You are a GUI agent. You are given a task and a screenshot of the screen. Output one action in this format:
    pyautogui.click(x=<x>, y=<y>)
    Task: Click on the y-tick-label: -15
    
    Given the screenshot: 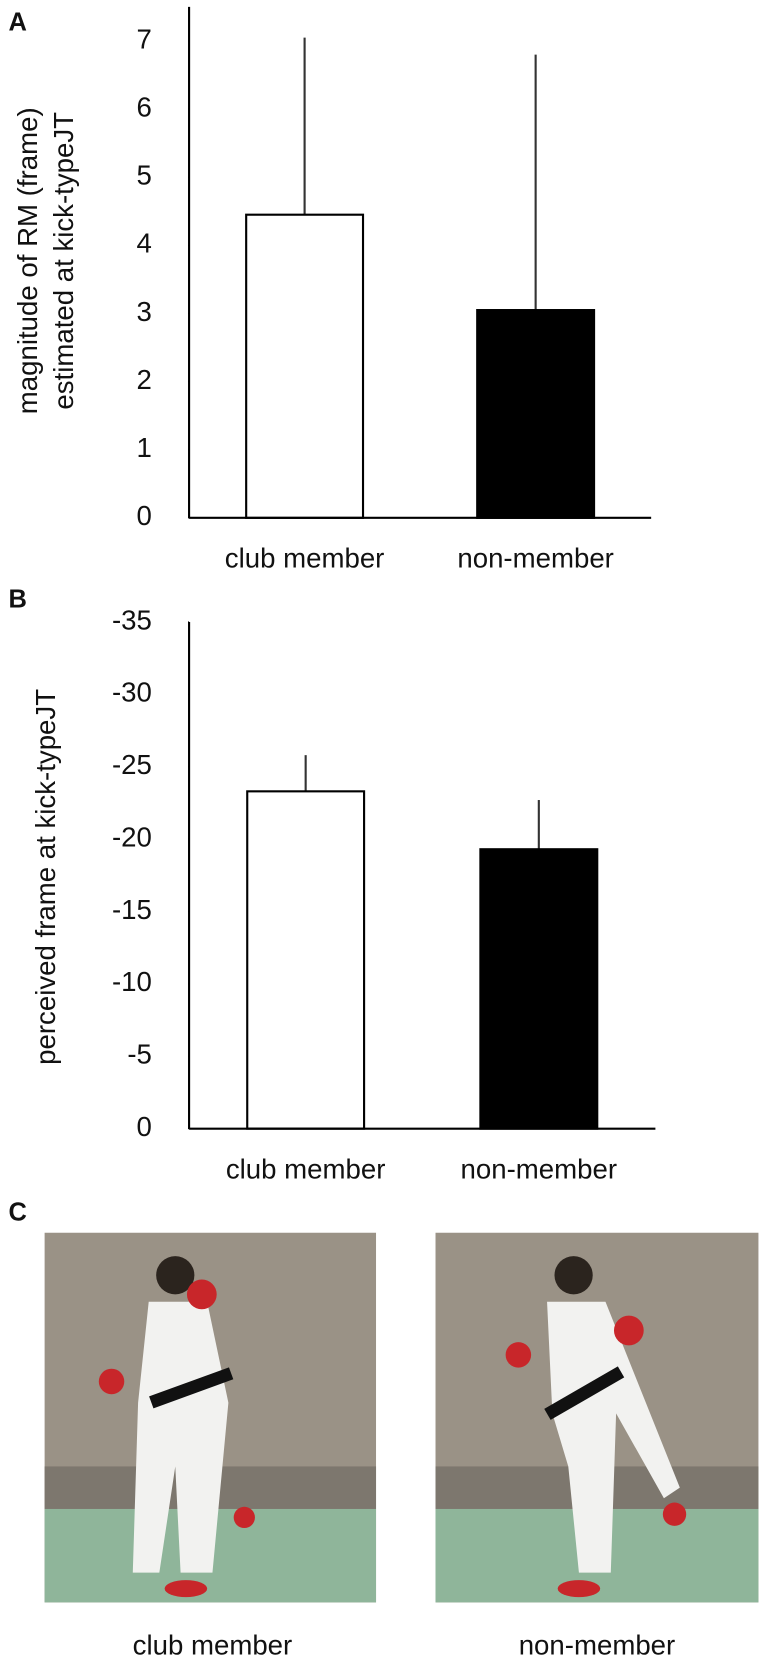 What is the action you would take?
    pyautogui.click(x=132, y=909)
    